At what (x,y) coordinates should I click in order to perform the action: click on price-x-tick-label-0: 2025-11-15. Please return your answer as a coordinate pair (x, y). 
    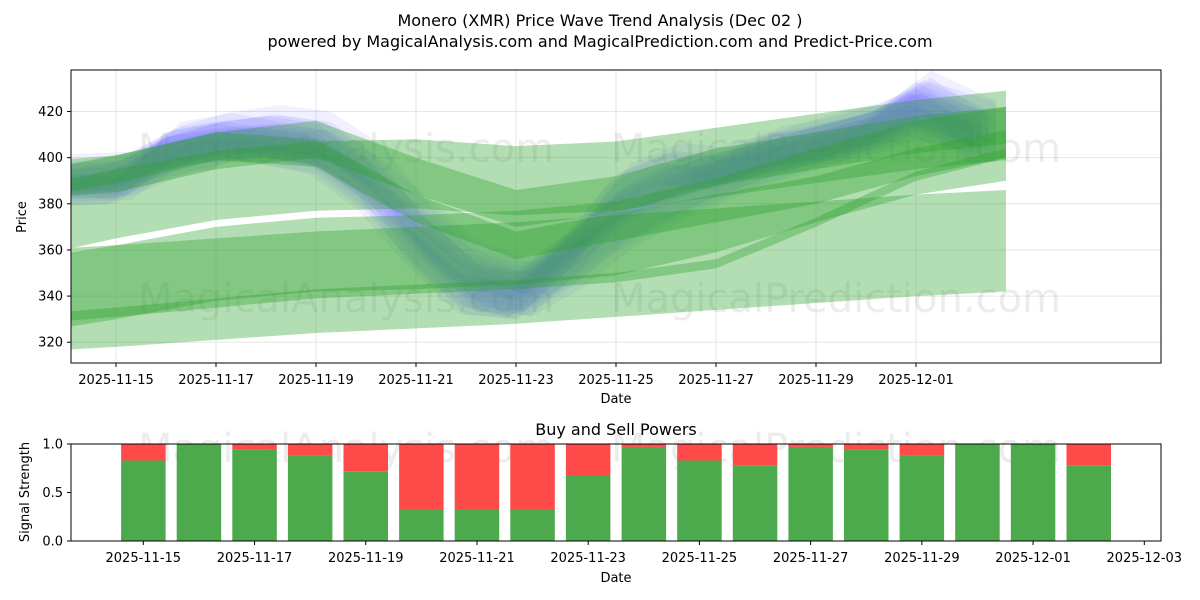
    Looking at the image, I should click on (116, 380).